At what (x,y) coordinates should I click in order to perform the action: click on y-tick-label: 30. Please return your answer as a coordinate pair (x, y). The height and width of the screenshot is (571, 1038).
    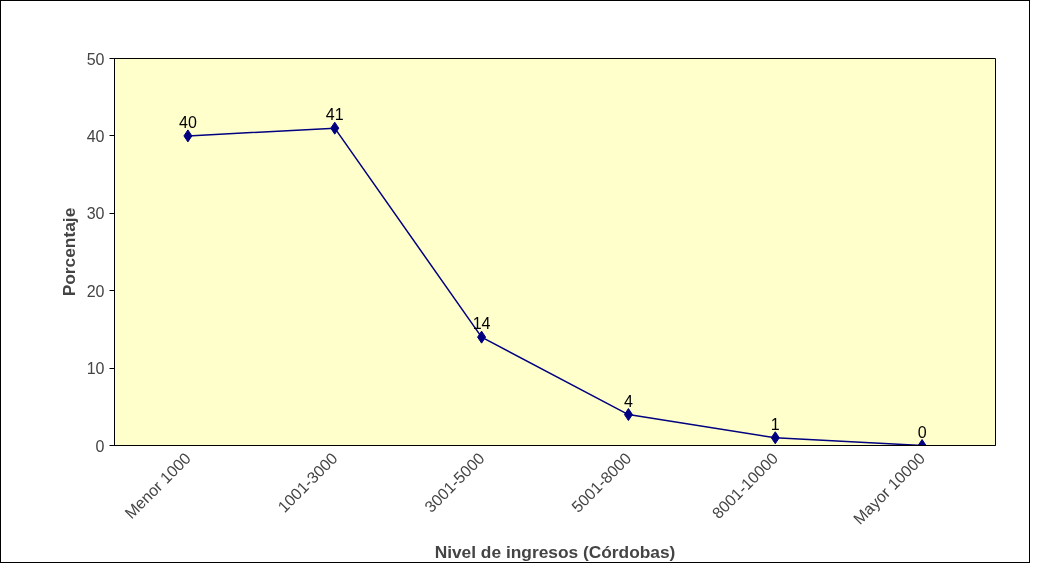
    Looking at the image, I should click on (95, 214).